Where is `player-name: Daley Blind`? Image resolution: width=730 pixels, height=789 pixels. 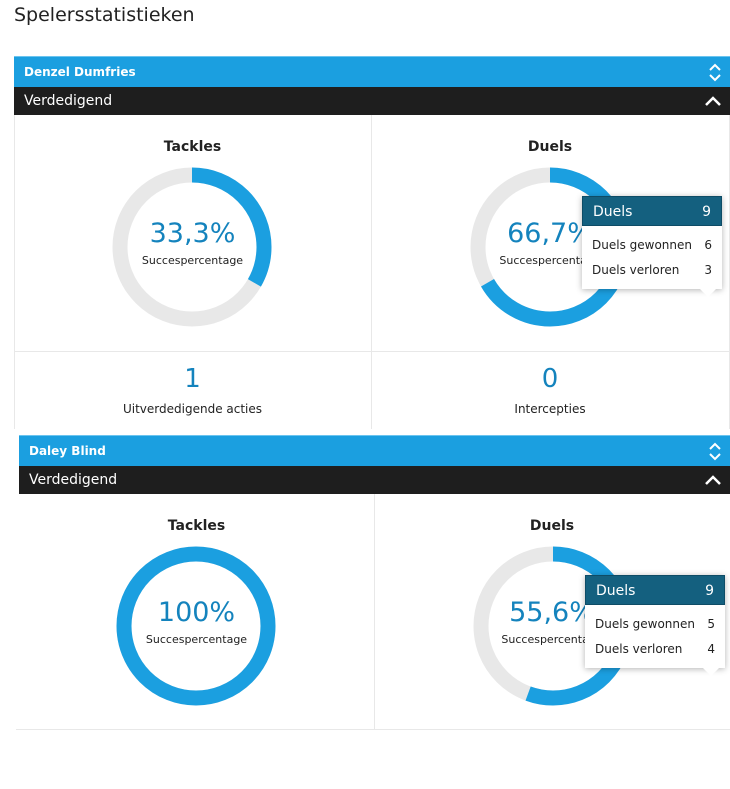 player-name: Daley Blind is located at coordinates (67, 451).